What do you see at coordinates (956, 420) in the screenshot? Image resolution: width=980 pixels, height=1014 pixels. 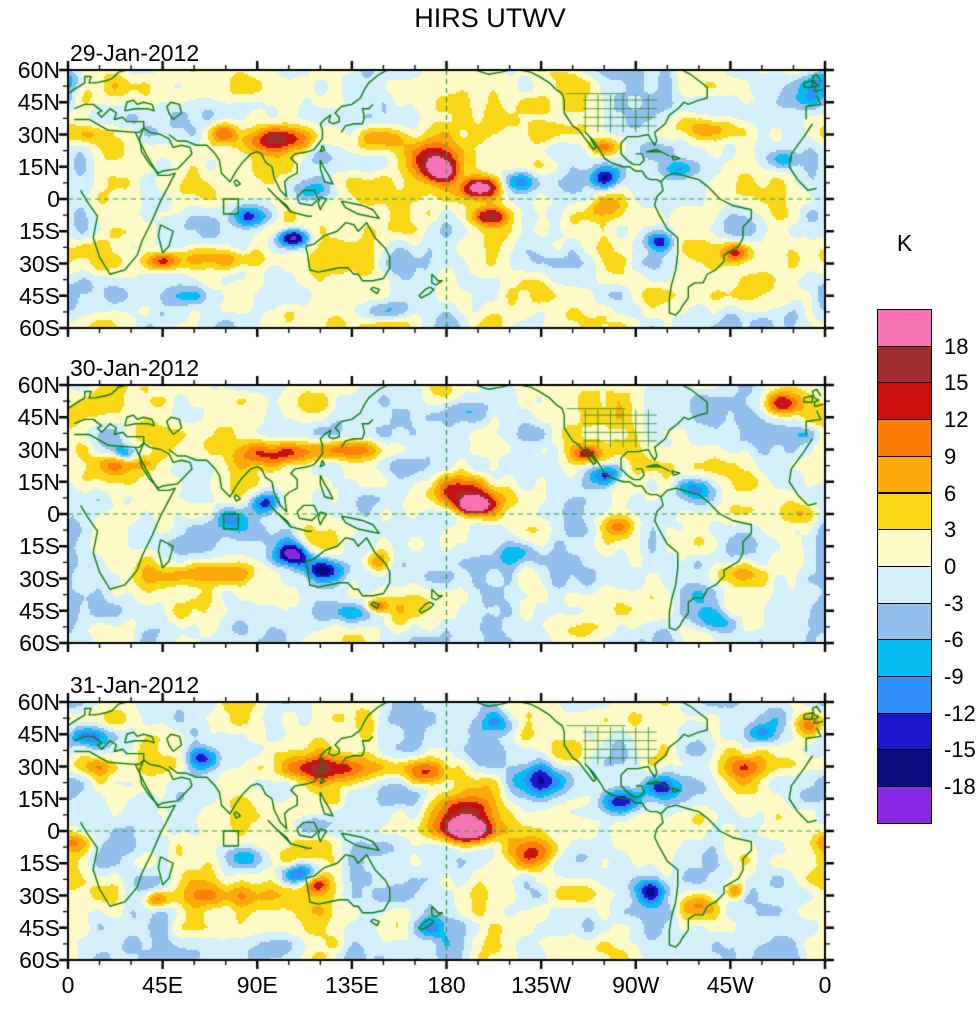 I see `colorbar-tick-label: 12` at bounding box center [956, 420].